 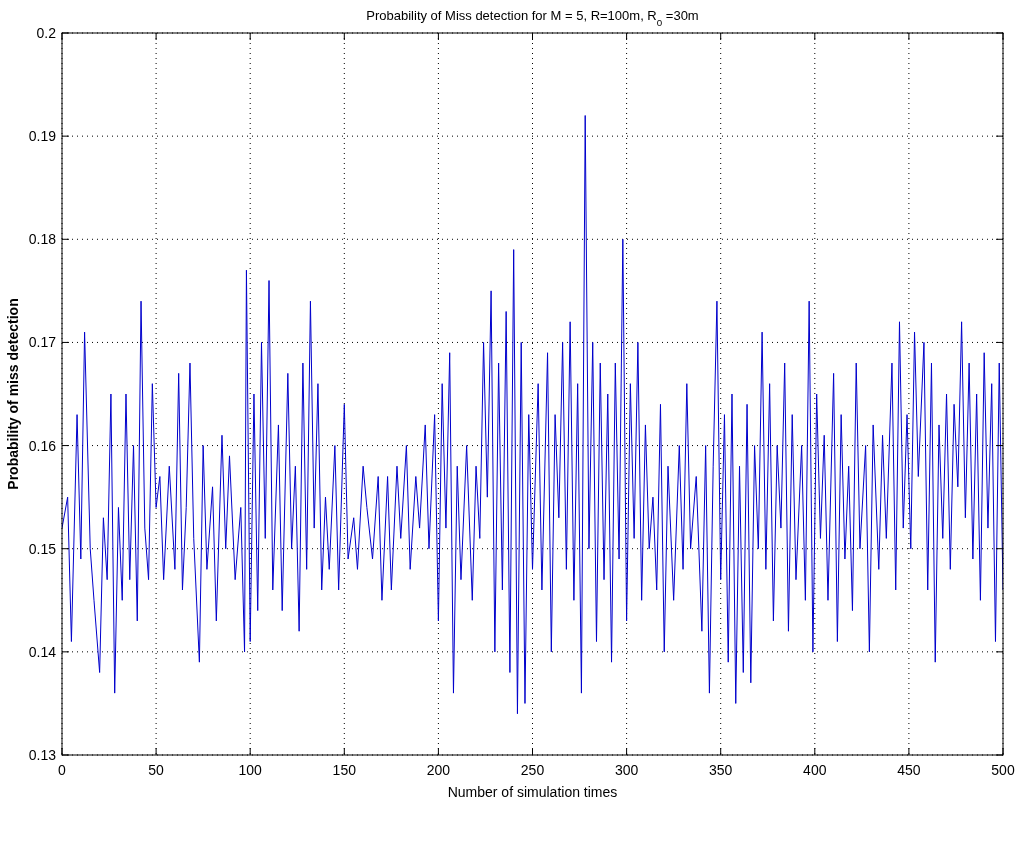 I want to click on x-tick-label: 300, so click(x=626, y=770).